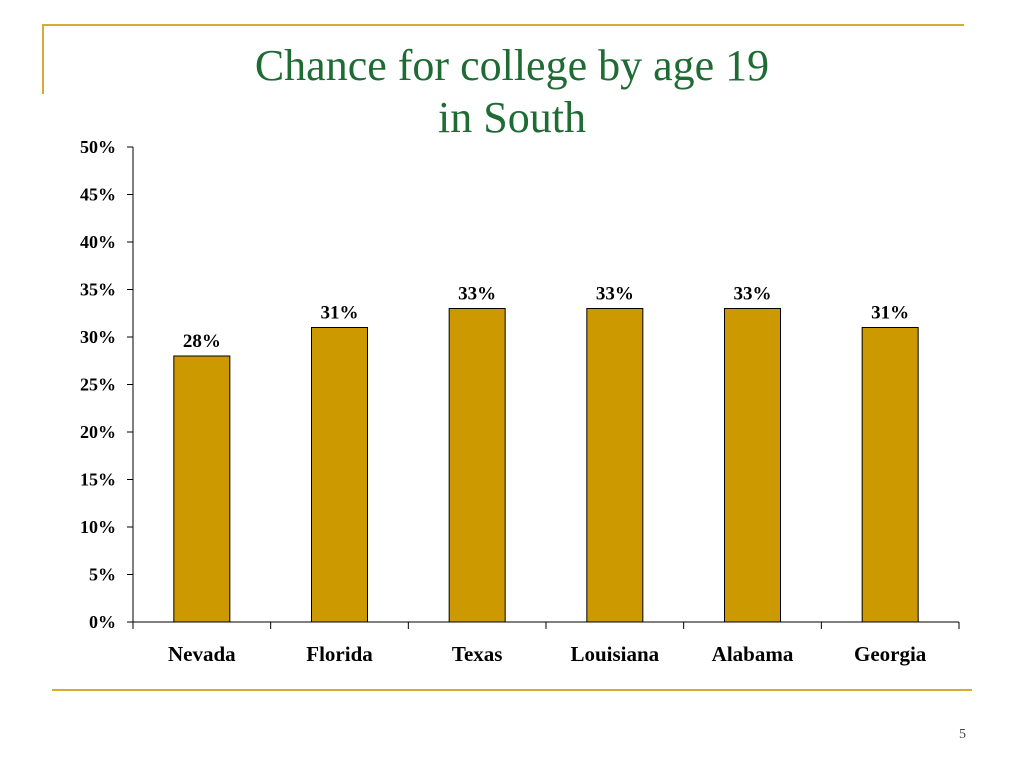 The width and height of the screenshot is (1024, 768). What do you see at coordinates (98, 337) in the screenshot?
I see `y-tick-label: 30%` at bounding box center [98, 337].